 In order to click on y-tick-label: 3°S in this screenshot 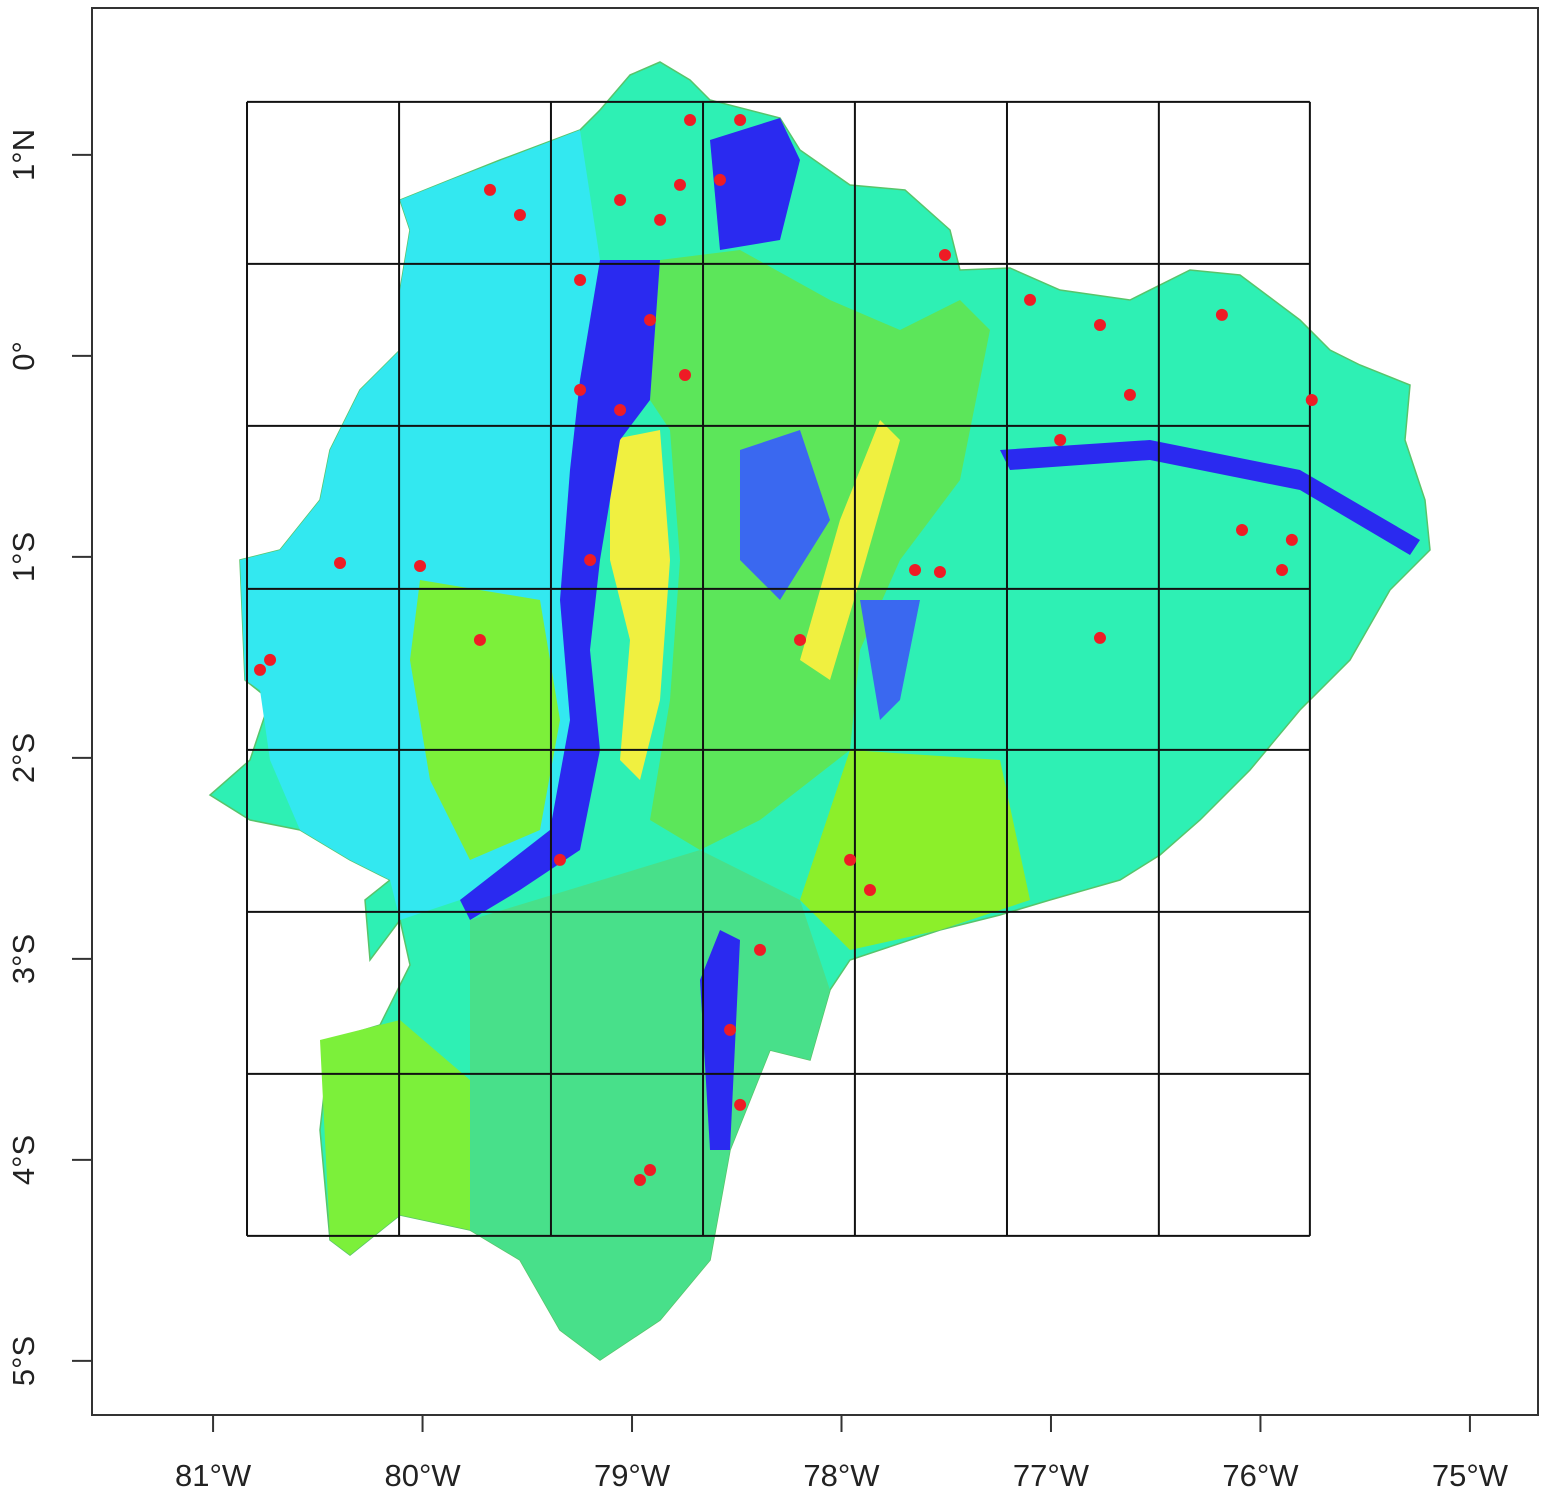, I will do `click(23, 959)`.